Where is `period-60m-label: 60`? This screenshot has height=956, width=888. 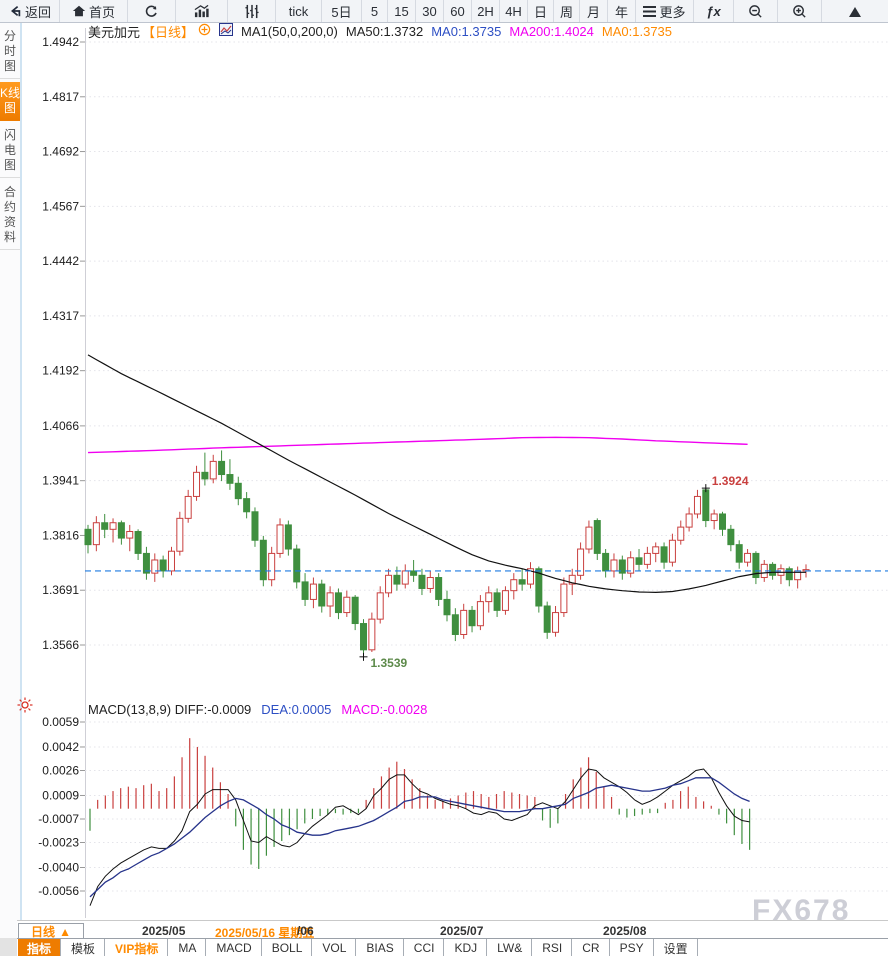 period-60m-label: 60 is located at coordinates (457, 11).